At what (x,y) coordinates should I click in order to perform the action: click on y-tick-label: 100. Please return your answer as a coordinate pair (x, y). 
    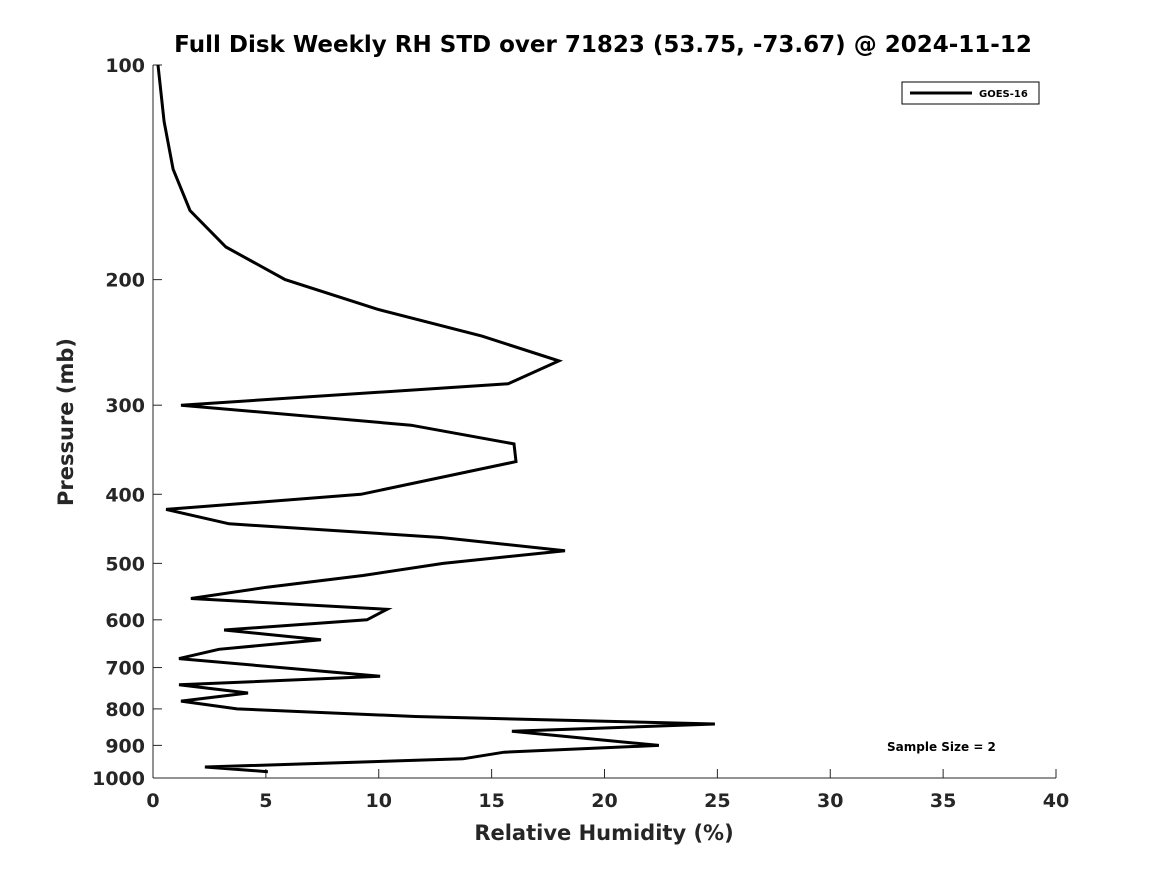
    Looking at the image, I should click on (125, 66).